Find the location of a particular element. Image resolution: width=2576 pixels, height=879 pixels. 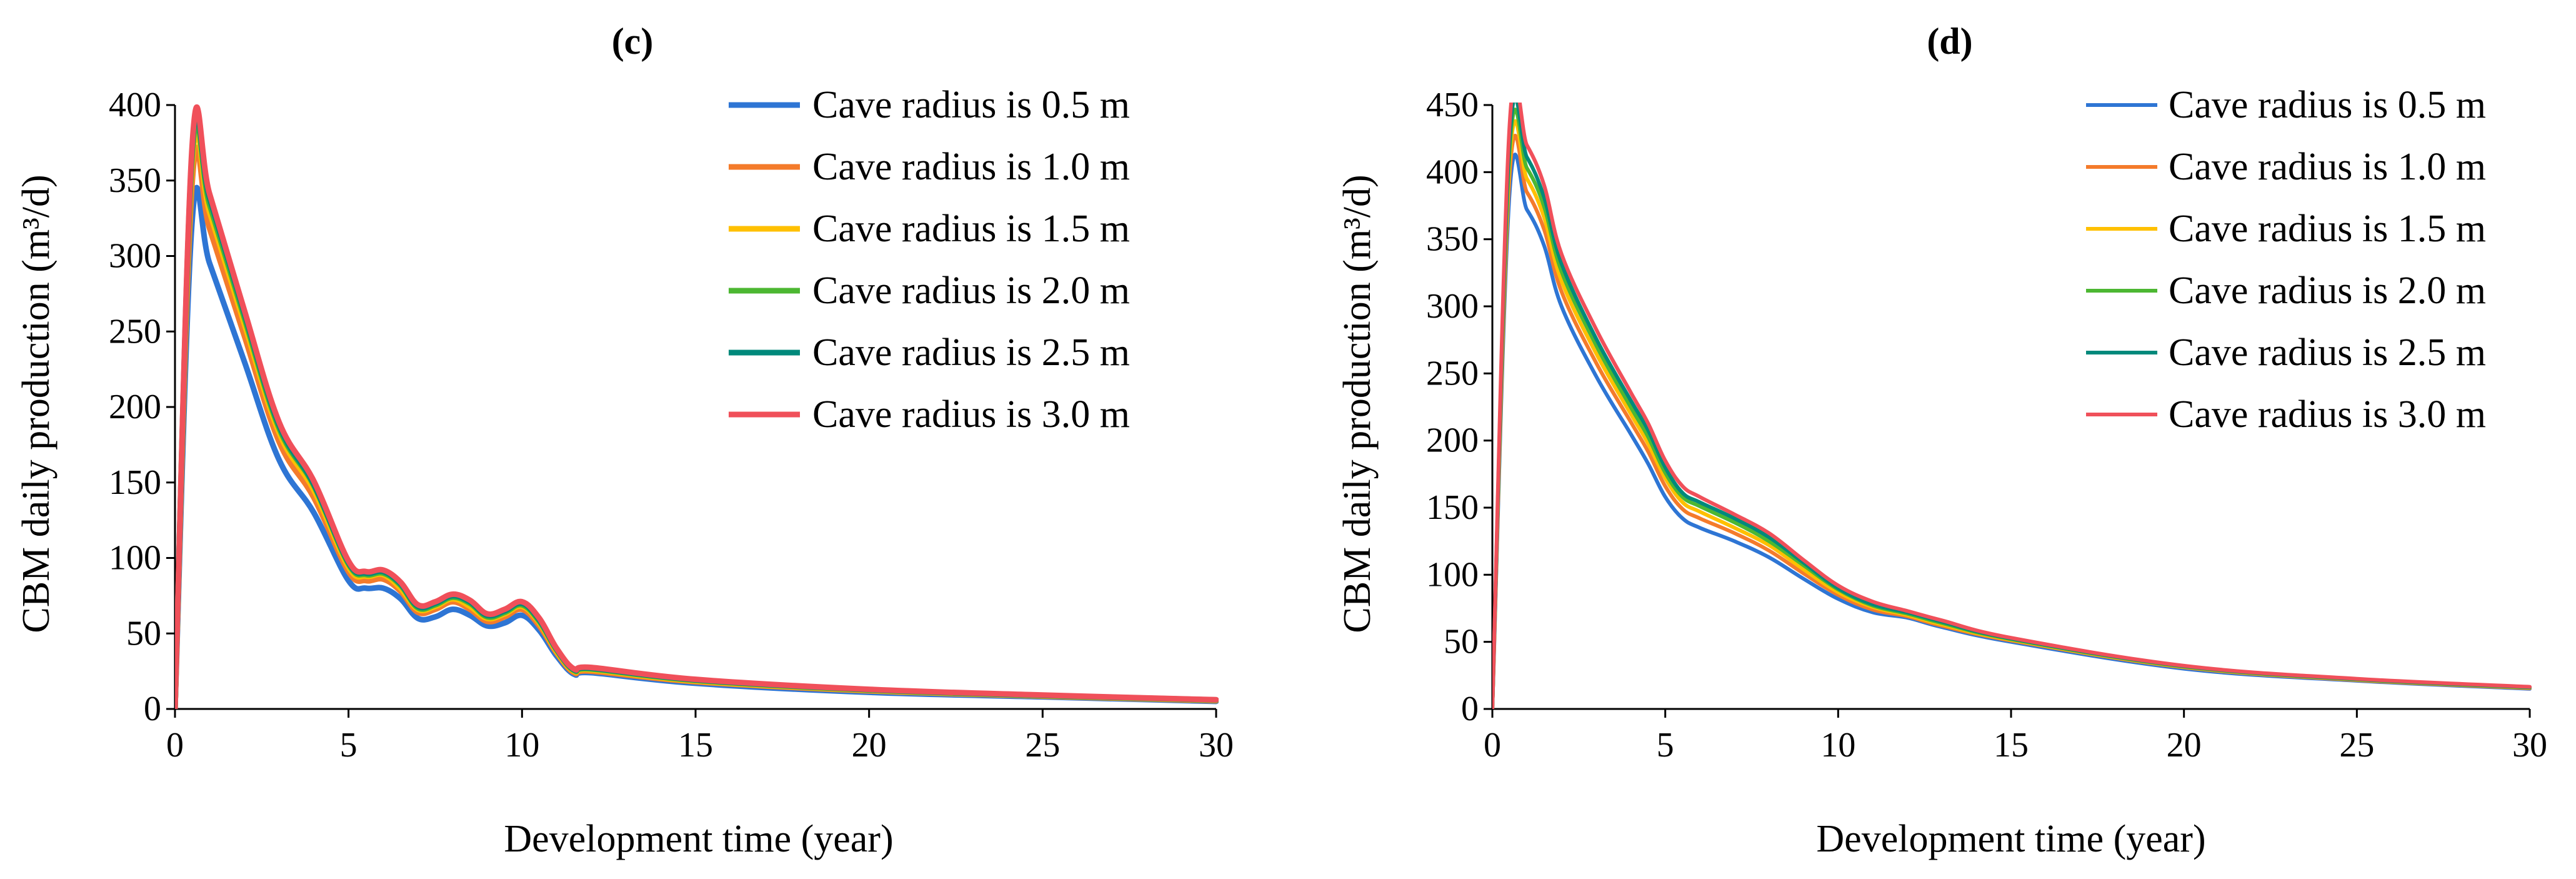

chart-d-y-tick-label: 350 is located at coordinates (1452, 239).